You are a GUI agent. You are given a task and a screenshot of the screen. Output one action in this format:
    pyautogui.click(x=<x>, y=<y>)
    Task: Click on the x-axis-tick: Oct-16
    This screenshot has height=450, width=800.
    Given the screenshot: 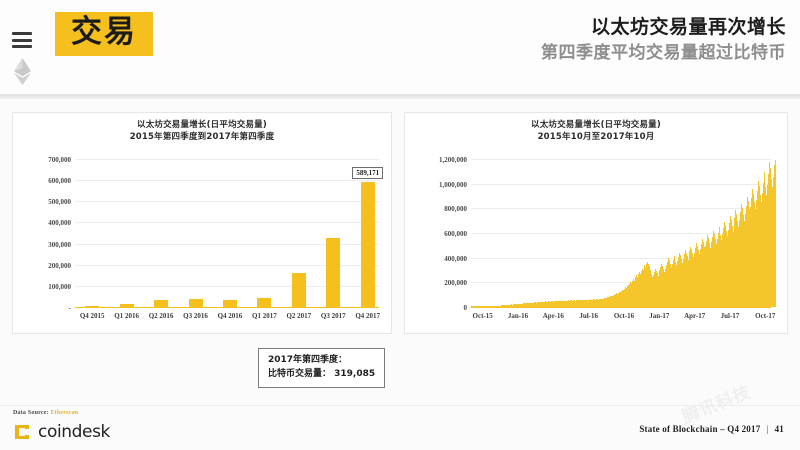 What is the action you would take?
    pyautogui.click(x=624, y=316)
    